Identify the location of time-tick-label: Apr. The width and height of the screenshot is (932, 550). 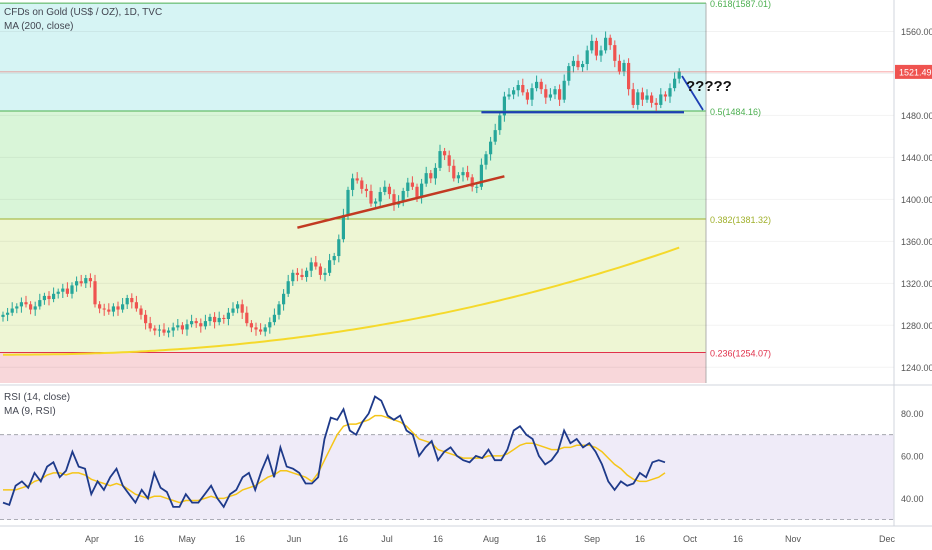
(92, 539).